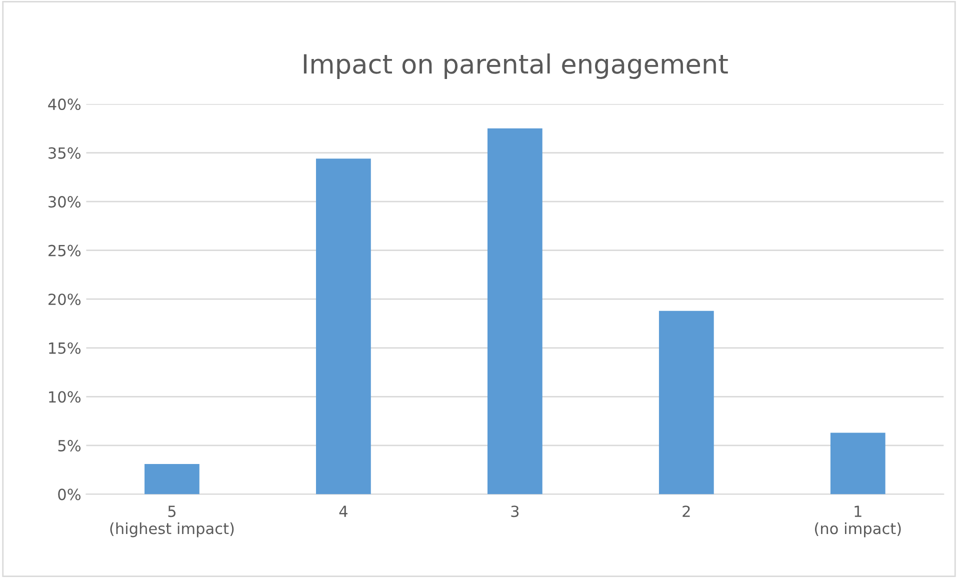  What do you see at coordinates (858, 522) in the screenshot?
I see `x-tick-label: 1 (no impact)` at bounding box center [858, 522].